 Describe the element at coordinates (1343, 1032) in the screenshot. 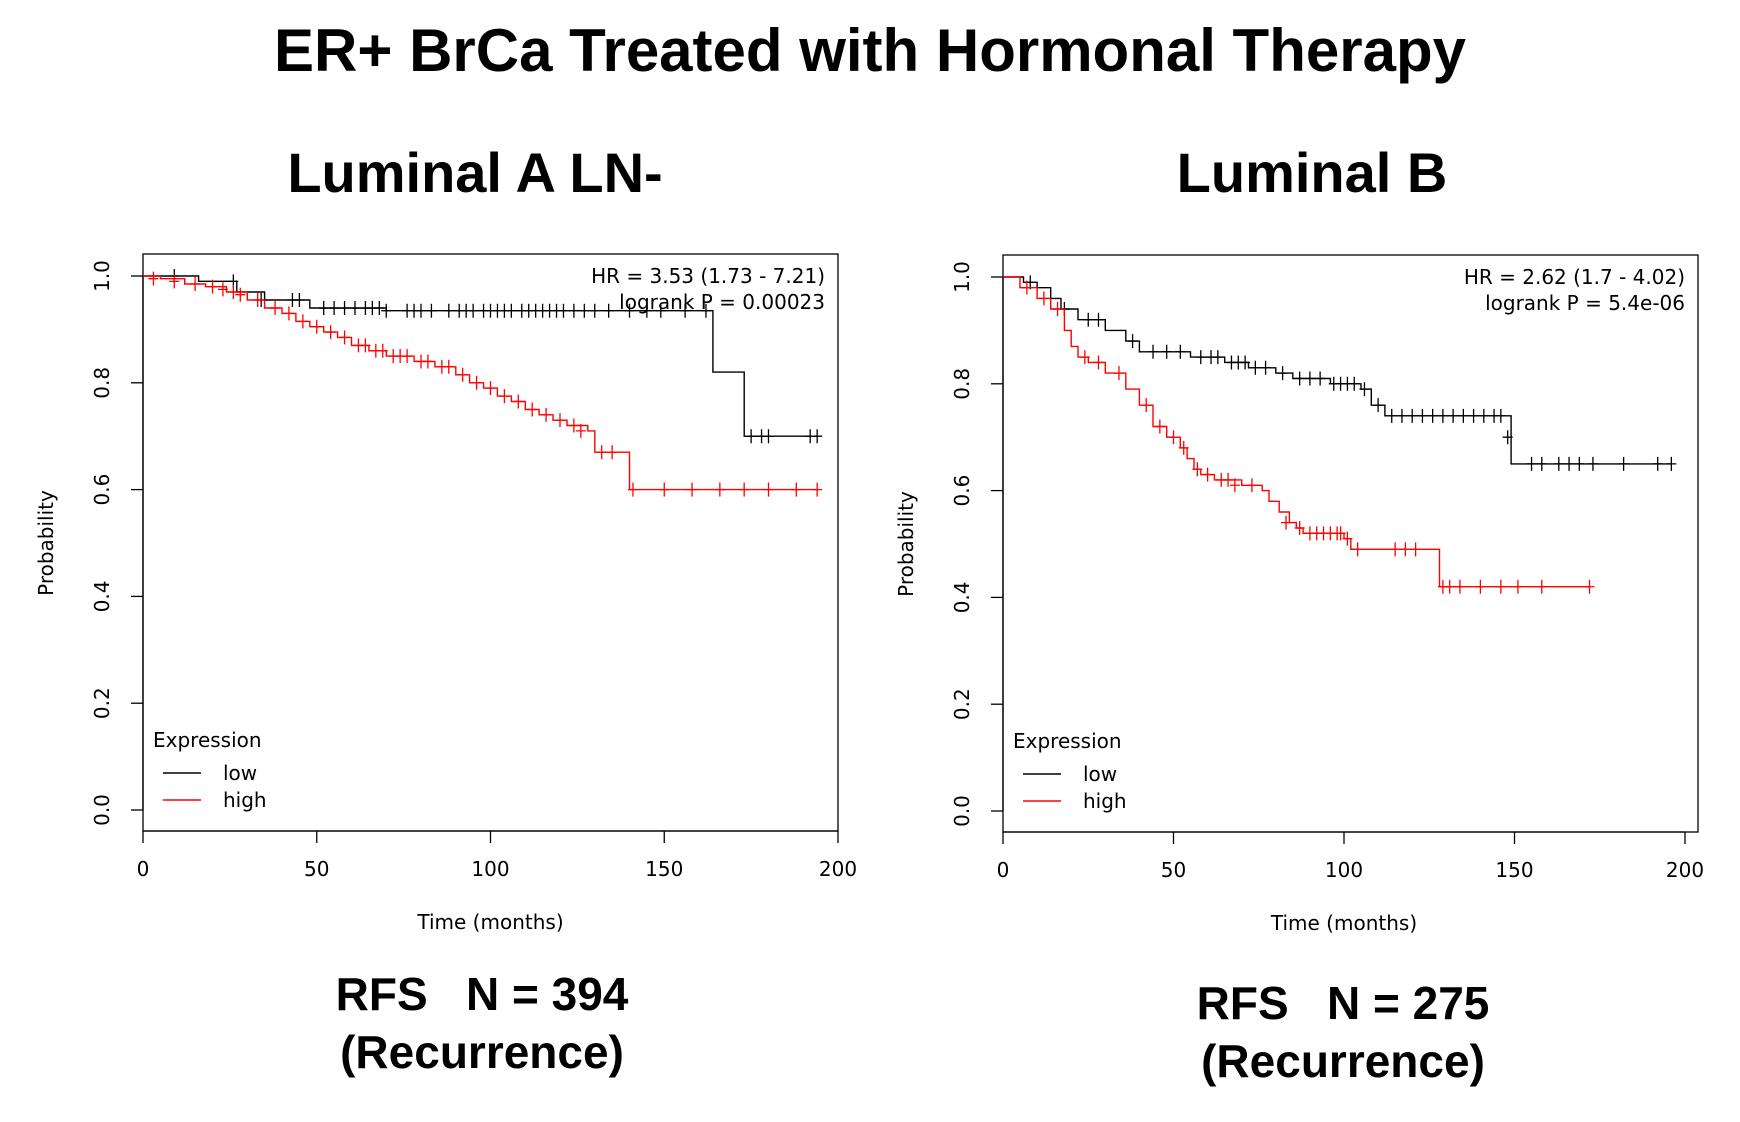

I see `footer-luminal-b: RFS N = 275 (Recurrence)` at that location.